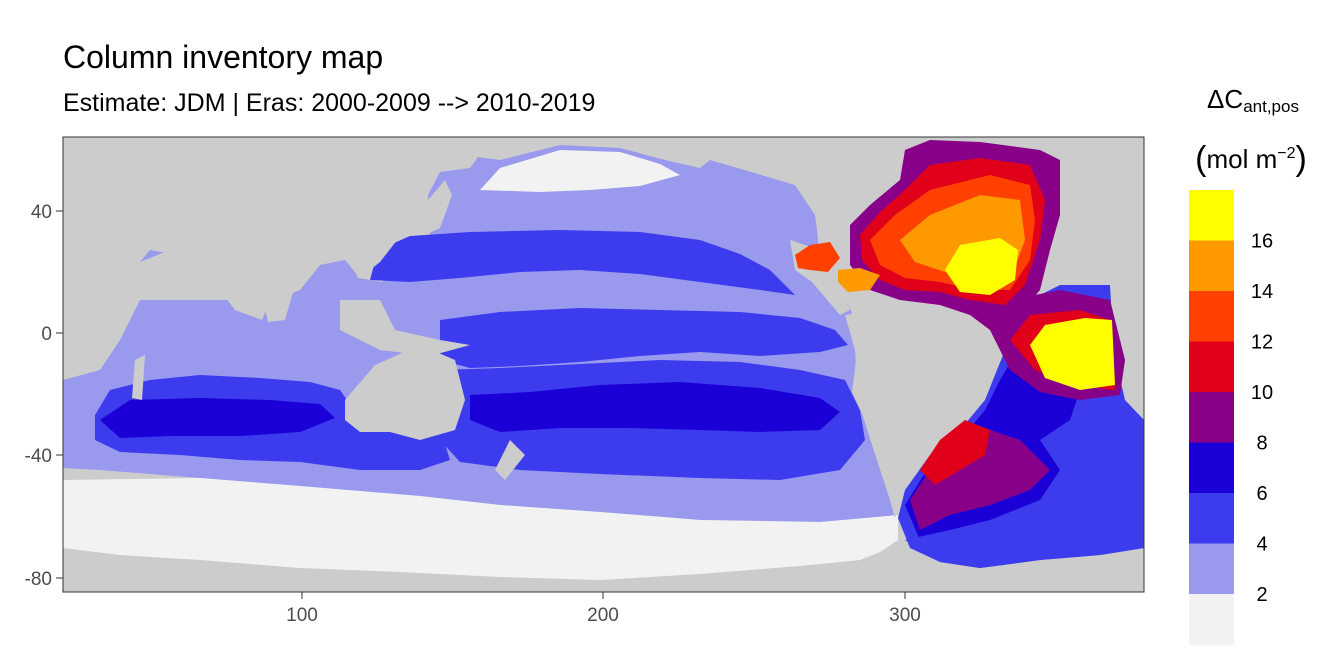 The image size is (1344, 672). Describe the element at coordinates (1261, 595) in the screenshot. I see `legend-break-label: 2` at that location.